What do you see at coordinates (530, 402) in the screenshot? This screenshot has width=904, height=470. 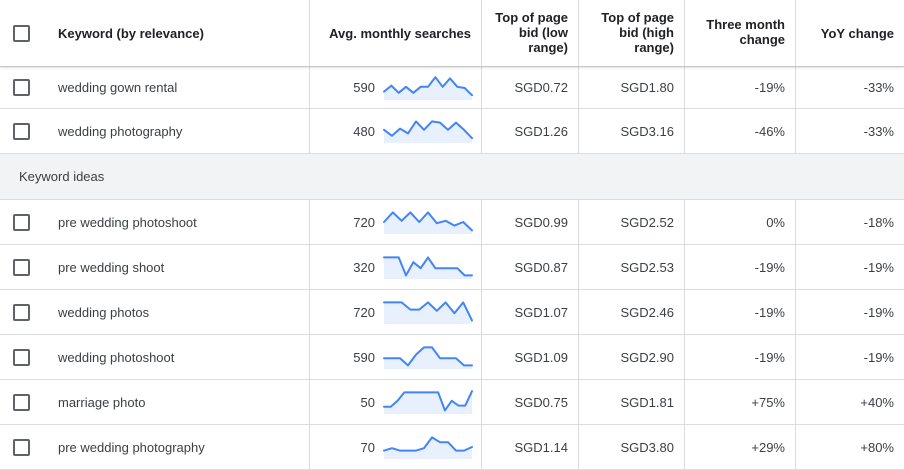 I see `bid-low-value: SGD0.75` at bounding box center [530, 402].